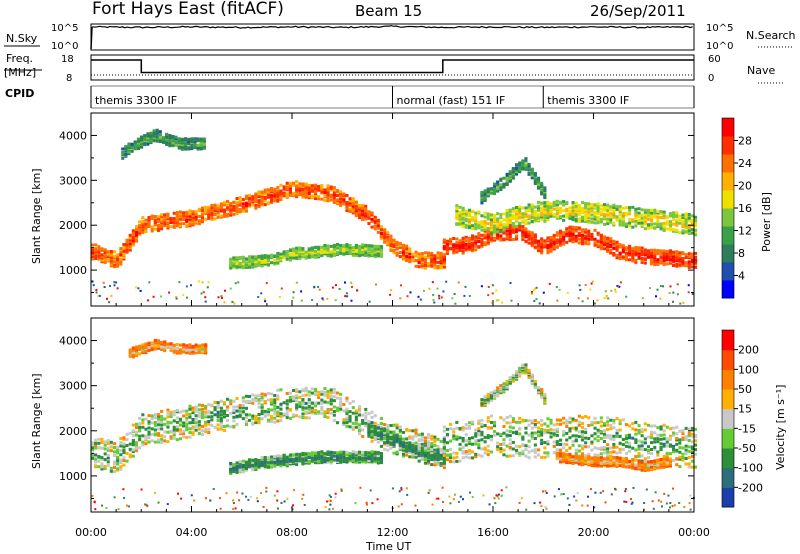 The image size is (800, 554). Describe the element at coordinates (64, 46) in the screenshot. I see `noise-left-tick-low: 10^0` at that location.